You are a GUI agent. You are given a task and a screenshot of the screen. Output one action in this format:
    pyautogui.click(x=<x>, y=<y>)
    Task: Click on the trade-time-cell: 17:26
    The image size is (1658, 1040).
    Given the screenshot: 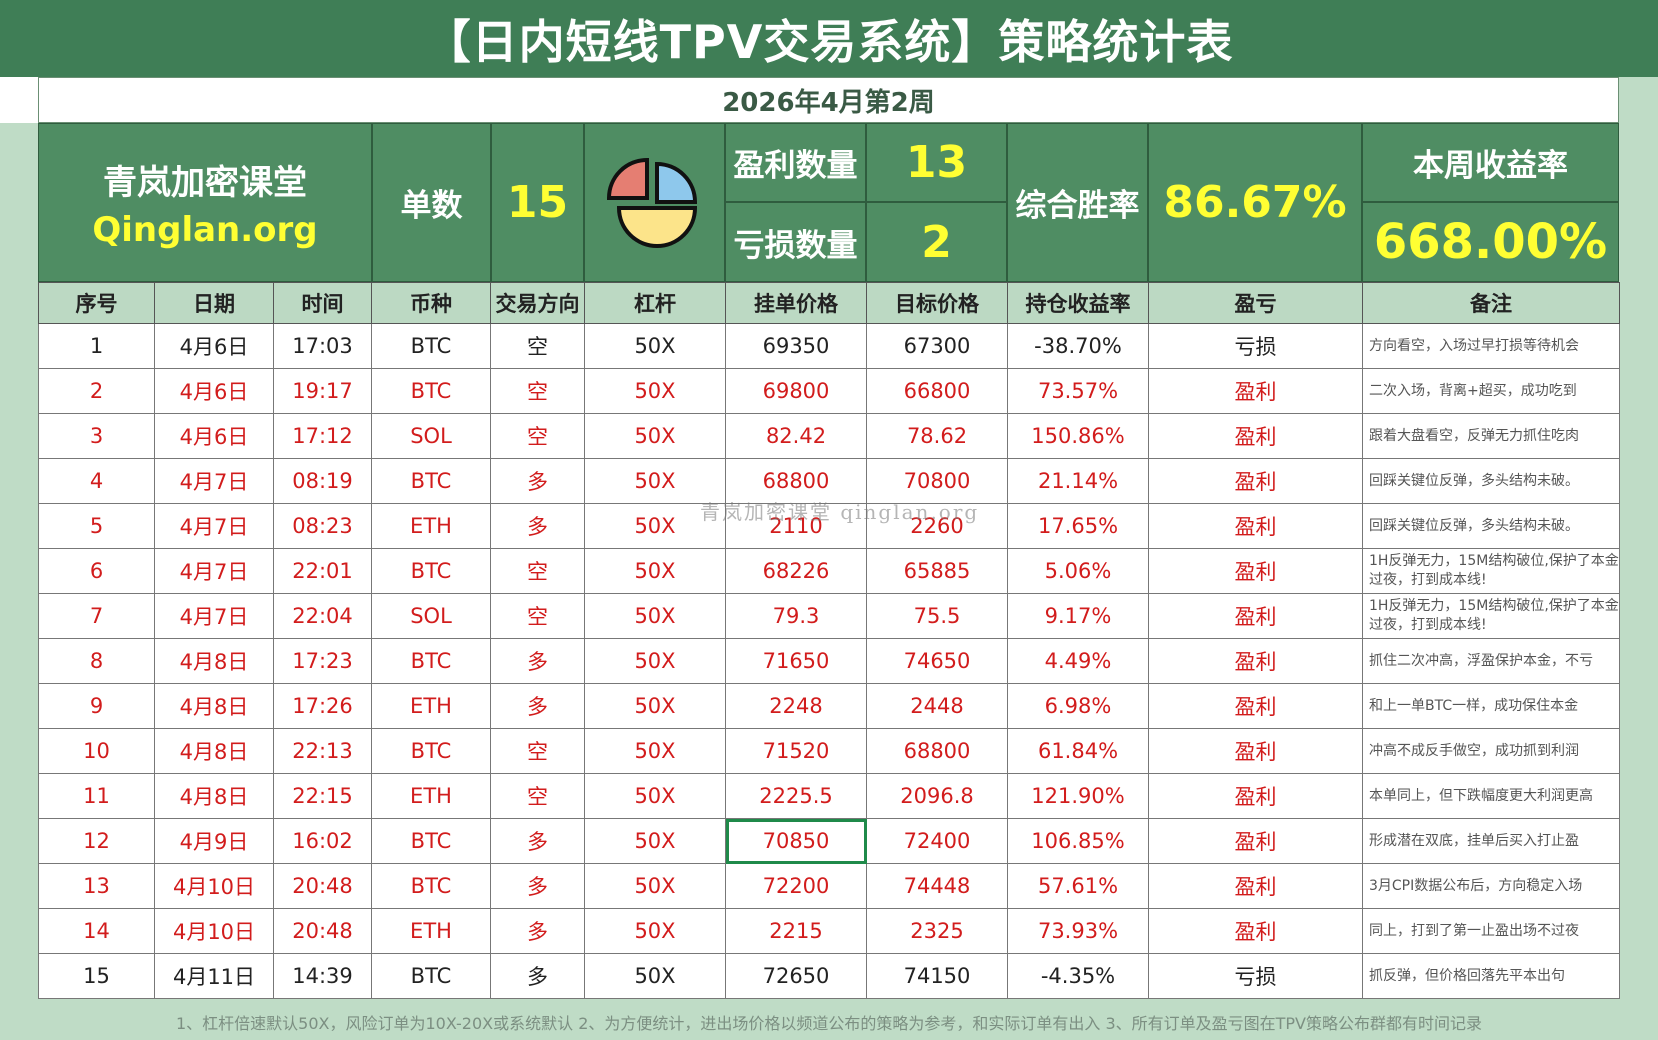 What is the action you would take?
    pyautogui.click(x=322, y=706)
    